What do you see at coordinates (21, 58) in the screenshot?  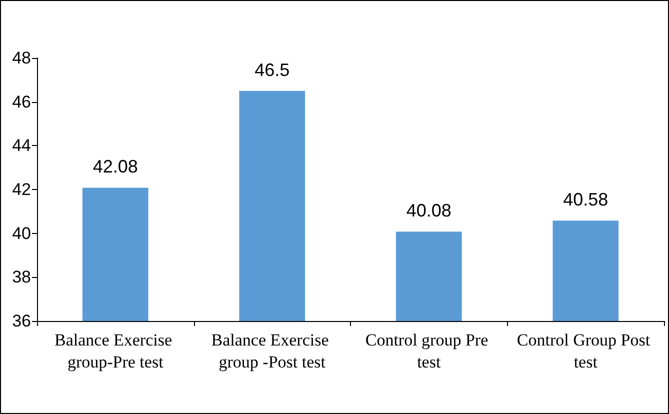 I see `y-tick-label: 48` at bounding box center [21, 58].